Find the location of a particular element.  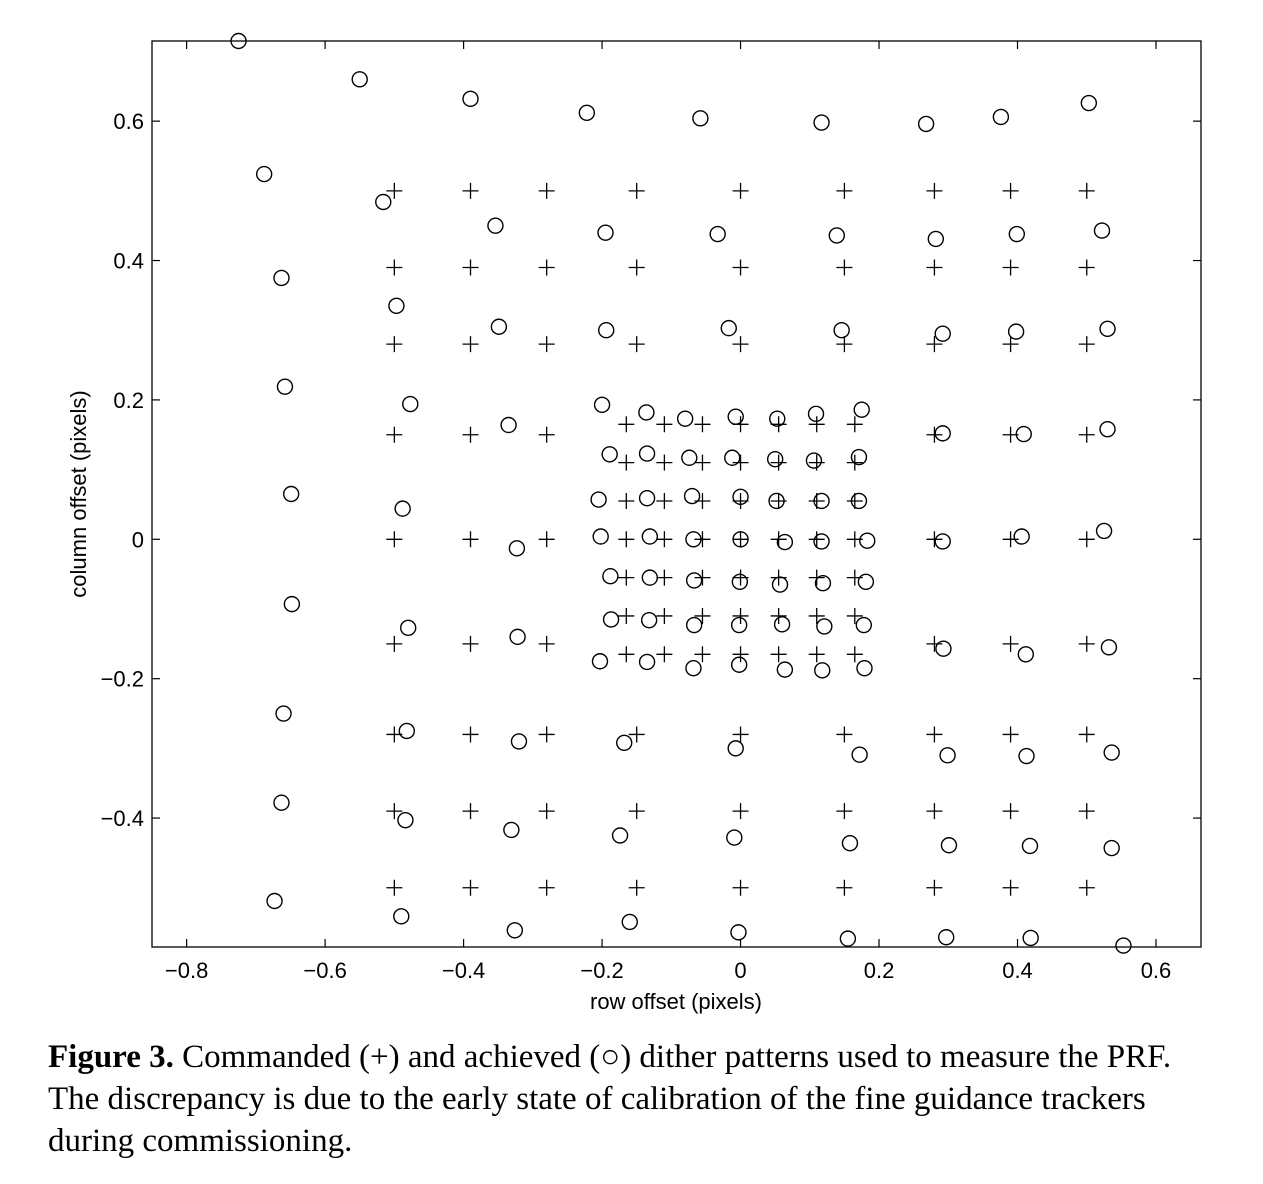

y-tick-label: −0.2 is located at coordinates (122, 679).